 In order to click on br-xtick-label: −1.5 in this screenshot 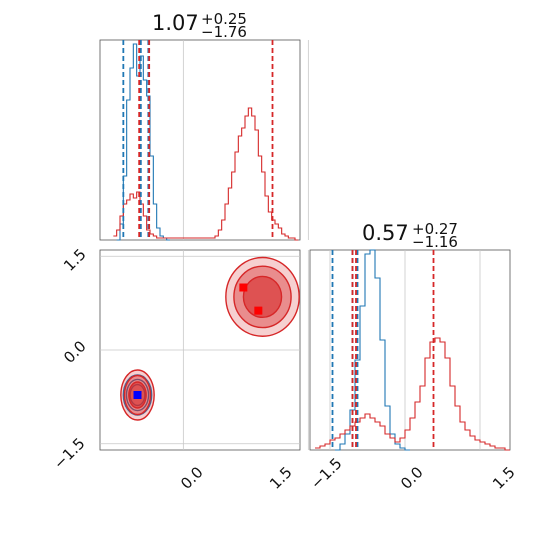, I will do `click(326, 473)`.